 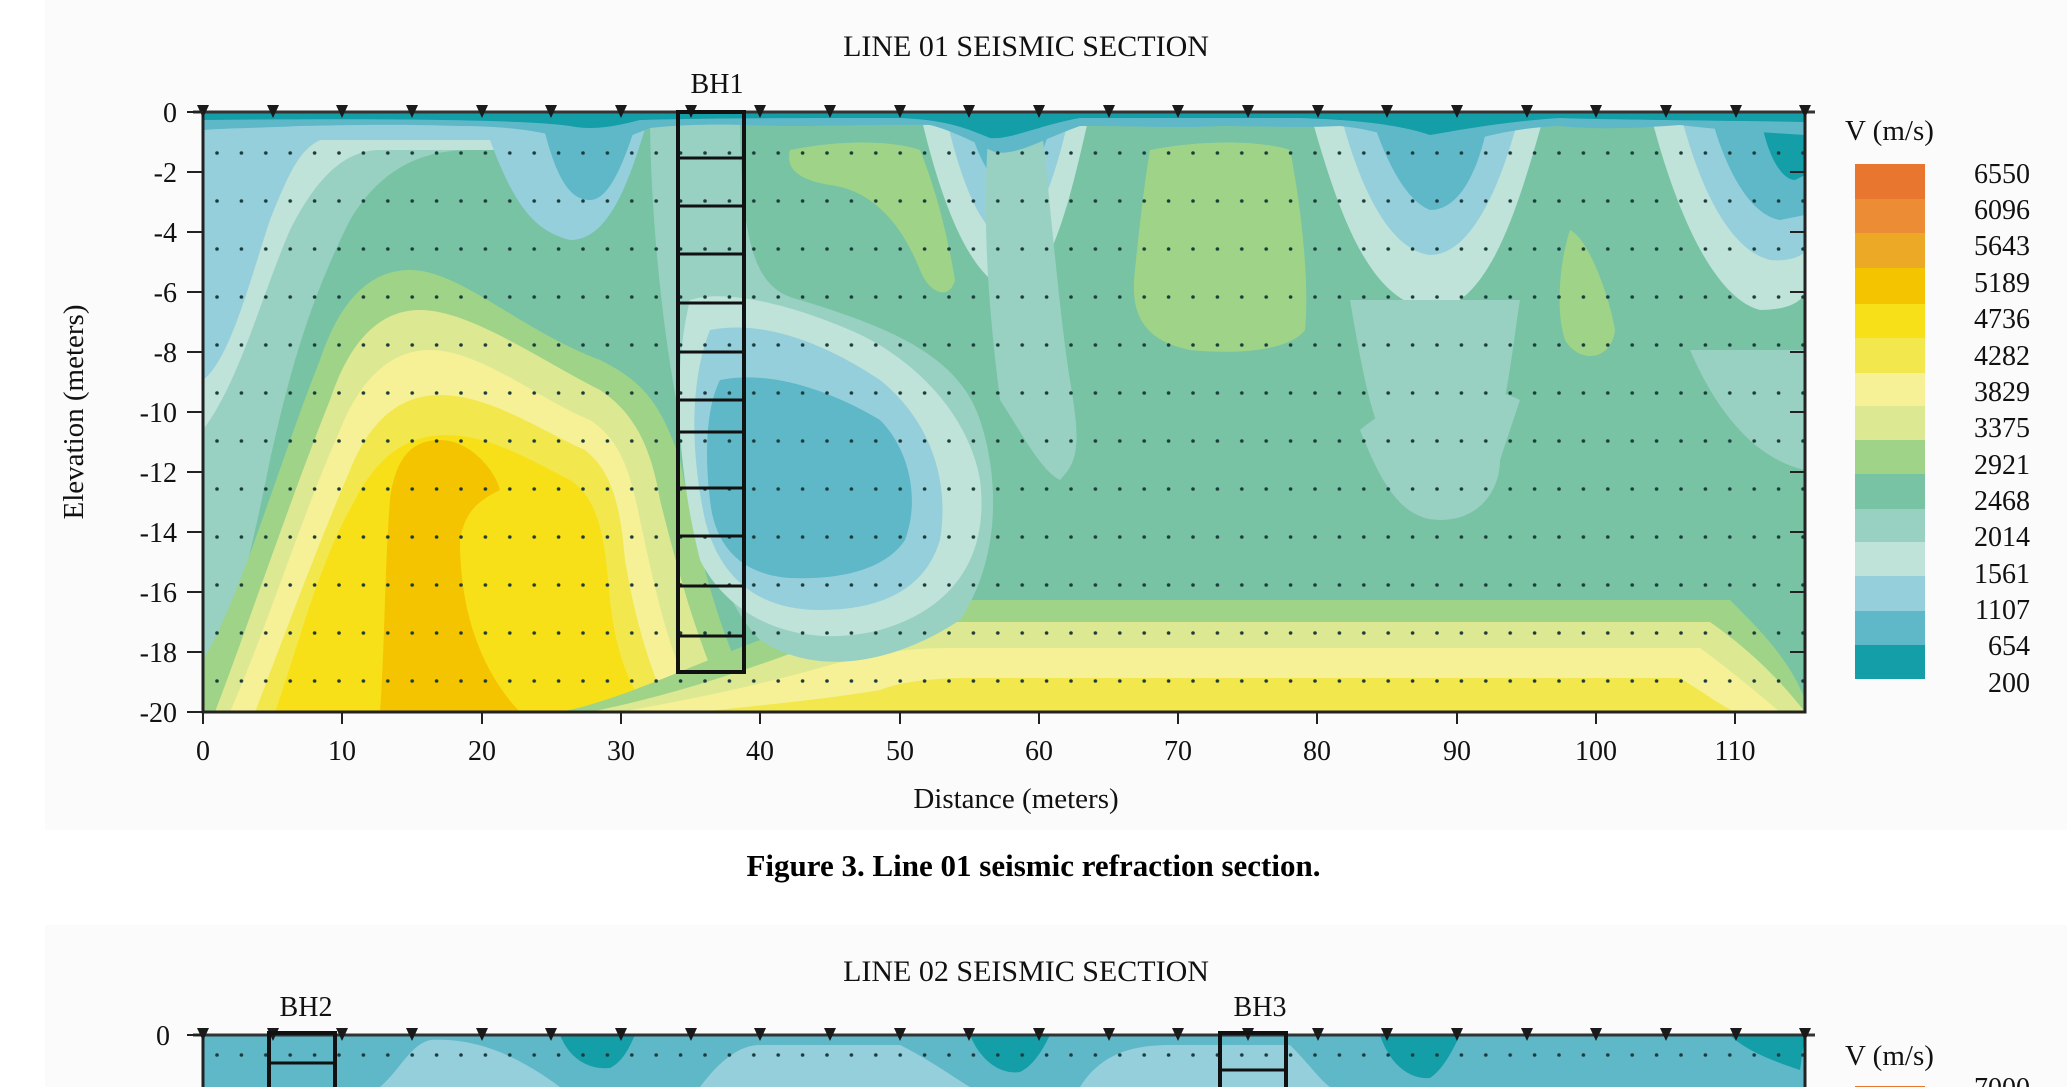 What do you see at coordinates (165, 353) in the screenshot?
I see `svg-text: -8` at bounding box center [165, 353].